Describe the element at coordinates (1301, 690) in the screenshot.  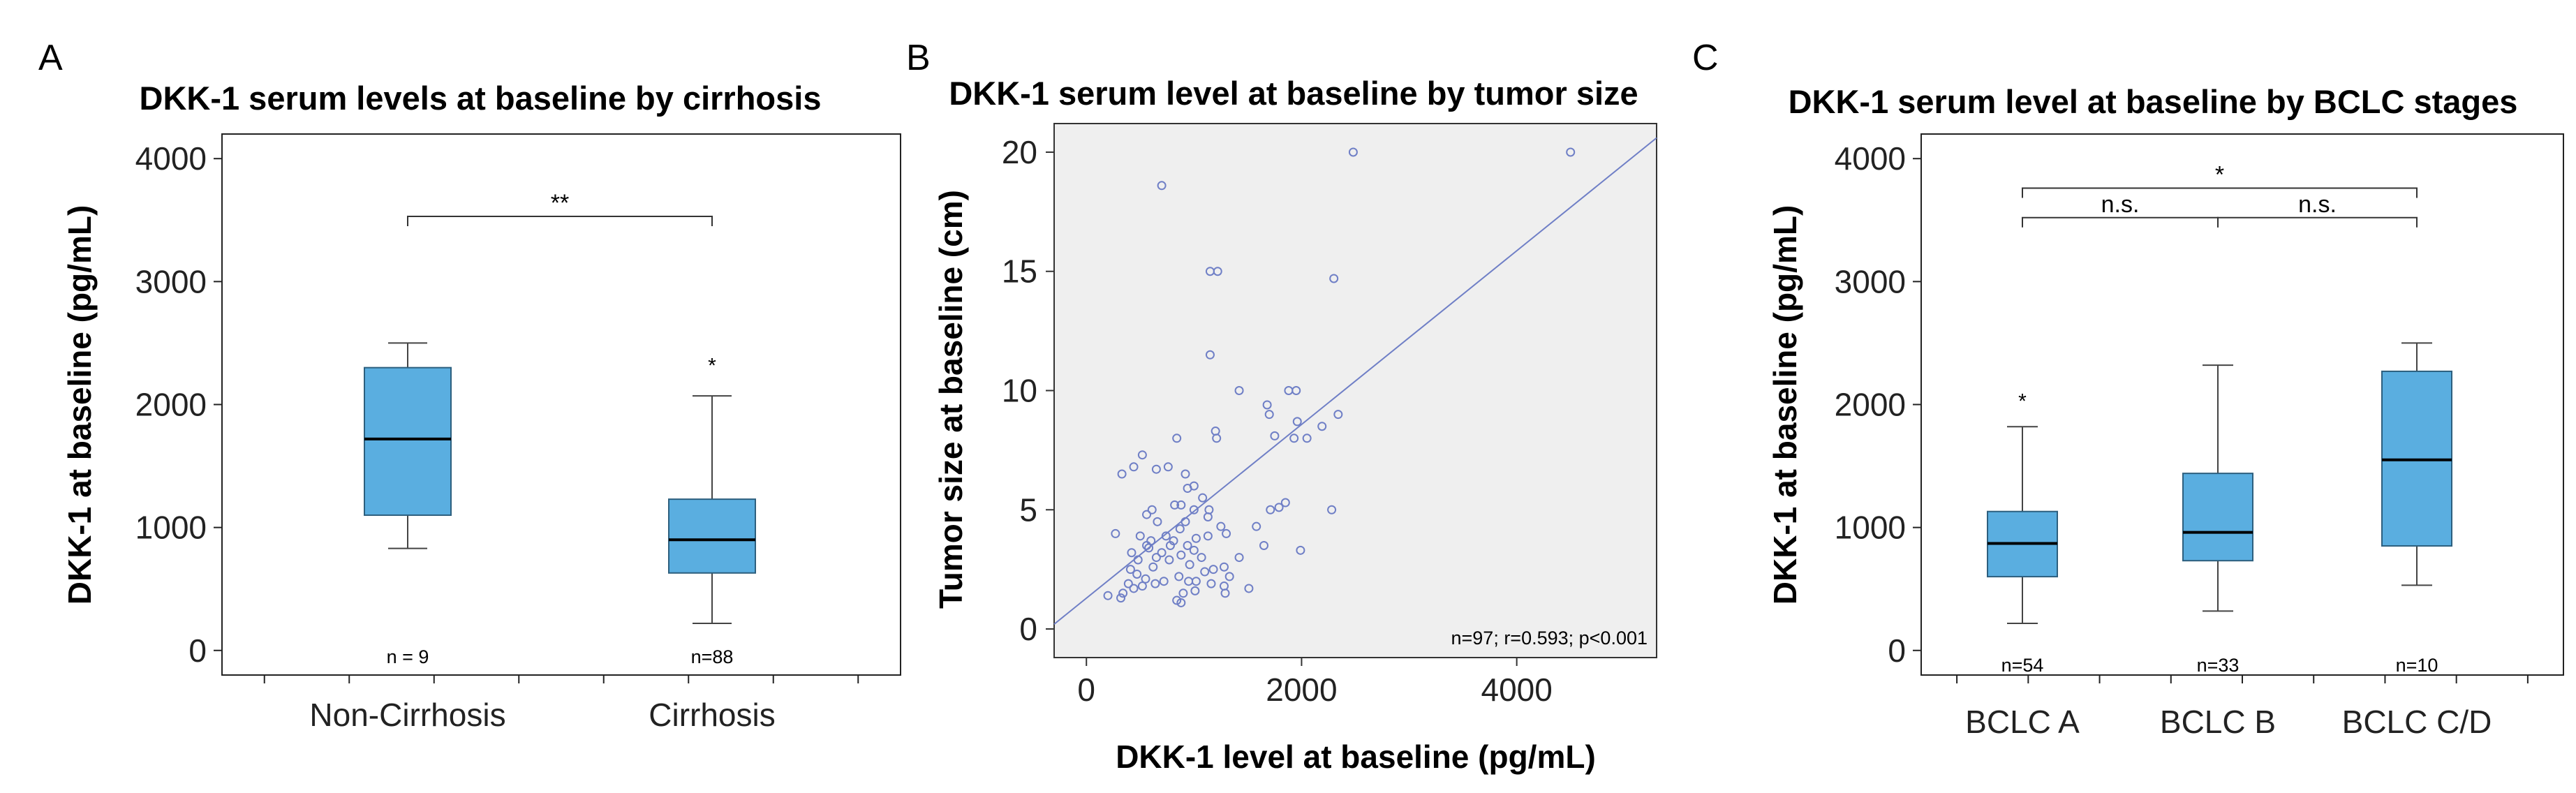
I see `x-tick-label: 2000` at that location.